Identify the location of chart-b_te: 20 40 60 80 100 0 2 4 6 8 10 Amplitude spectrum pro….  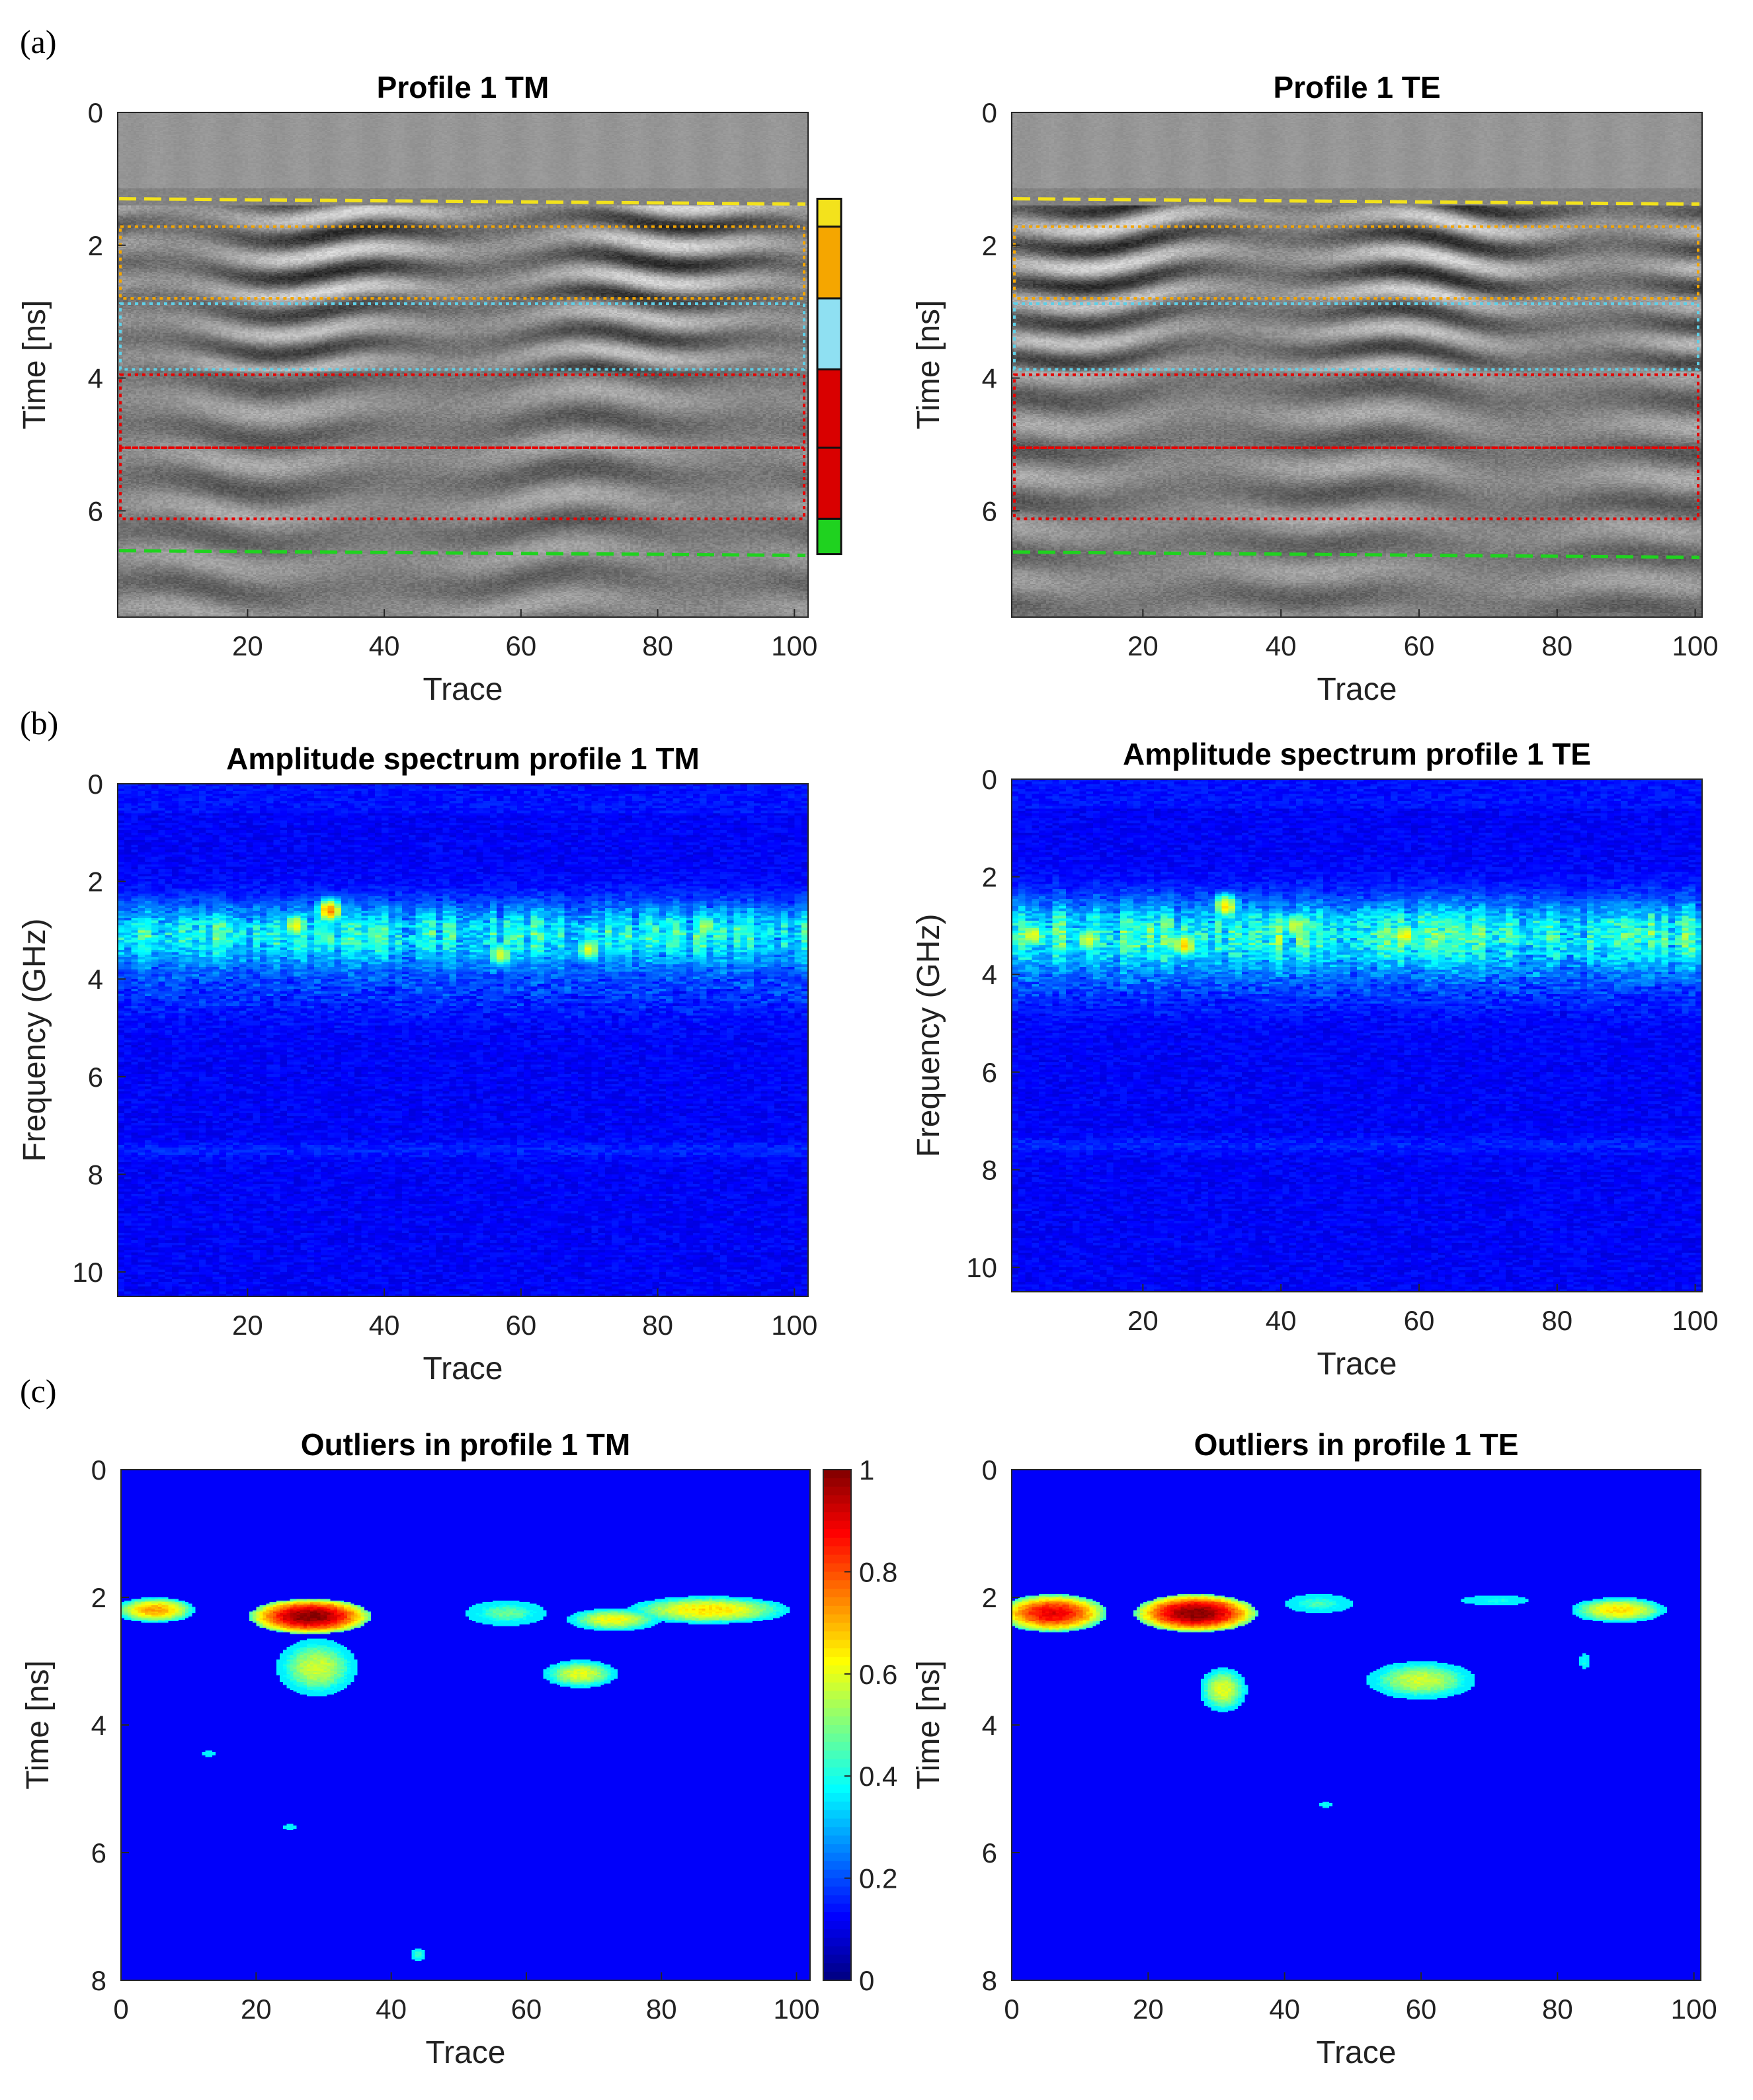
(1315, 1059).